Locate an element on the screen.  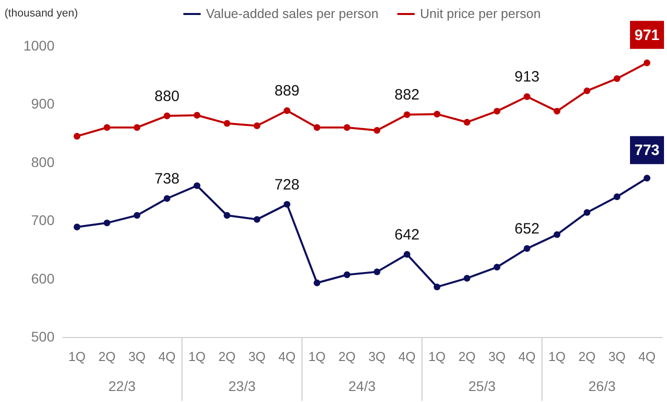
y-tick-label: 800 is located at coordinates (43, 162).